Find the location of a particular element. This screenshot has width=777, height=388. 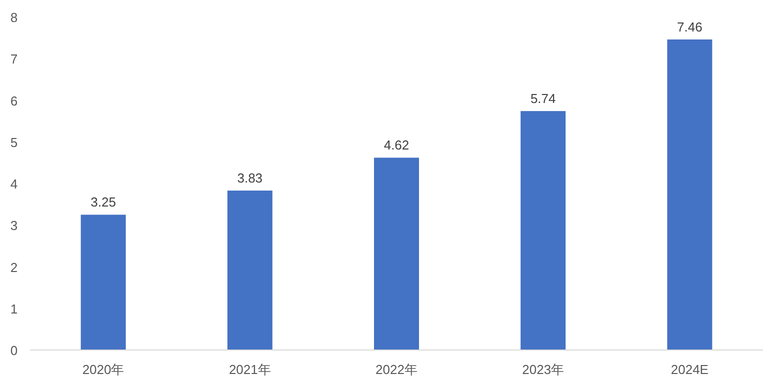

x-tick-label: 2021年 is located at coordinates (249, 369).